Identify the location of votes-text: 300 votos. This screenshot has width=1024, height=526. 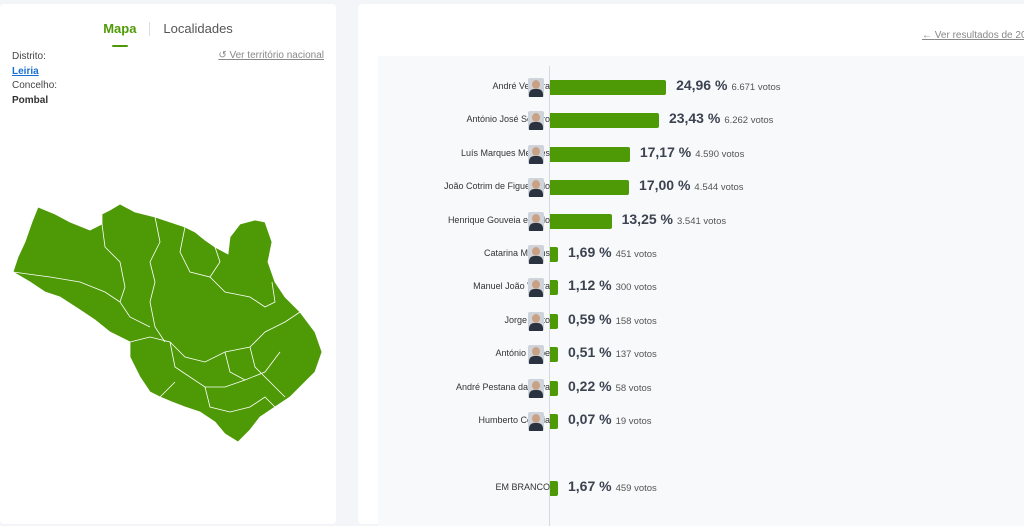
(636, 288).